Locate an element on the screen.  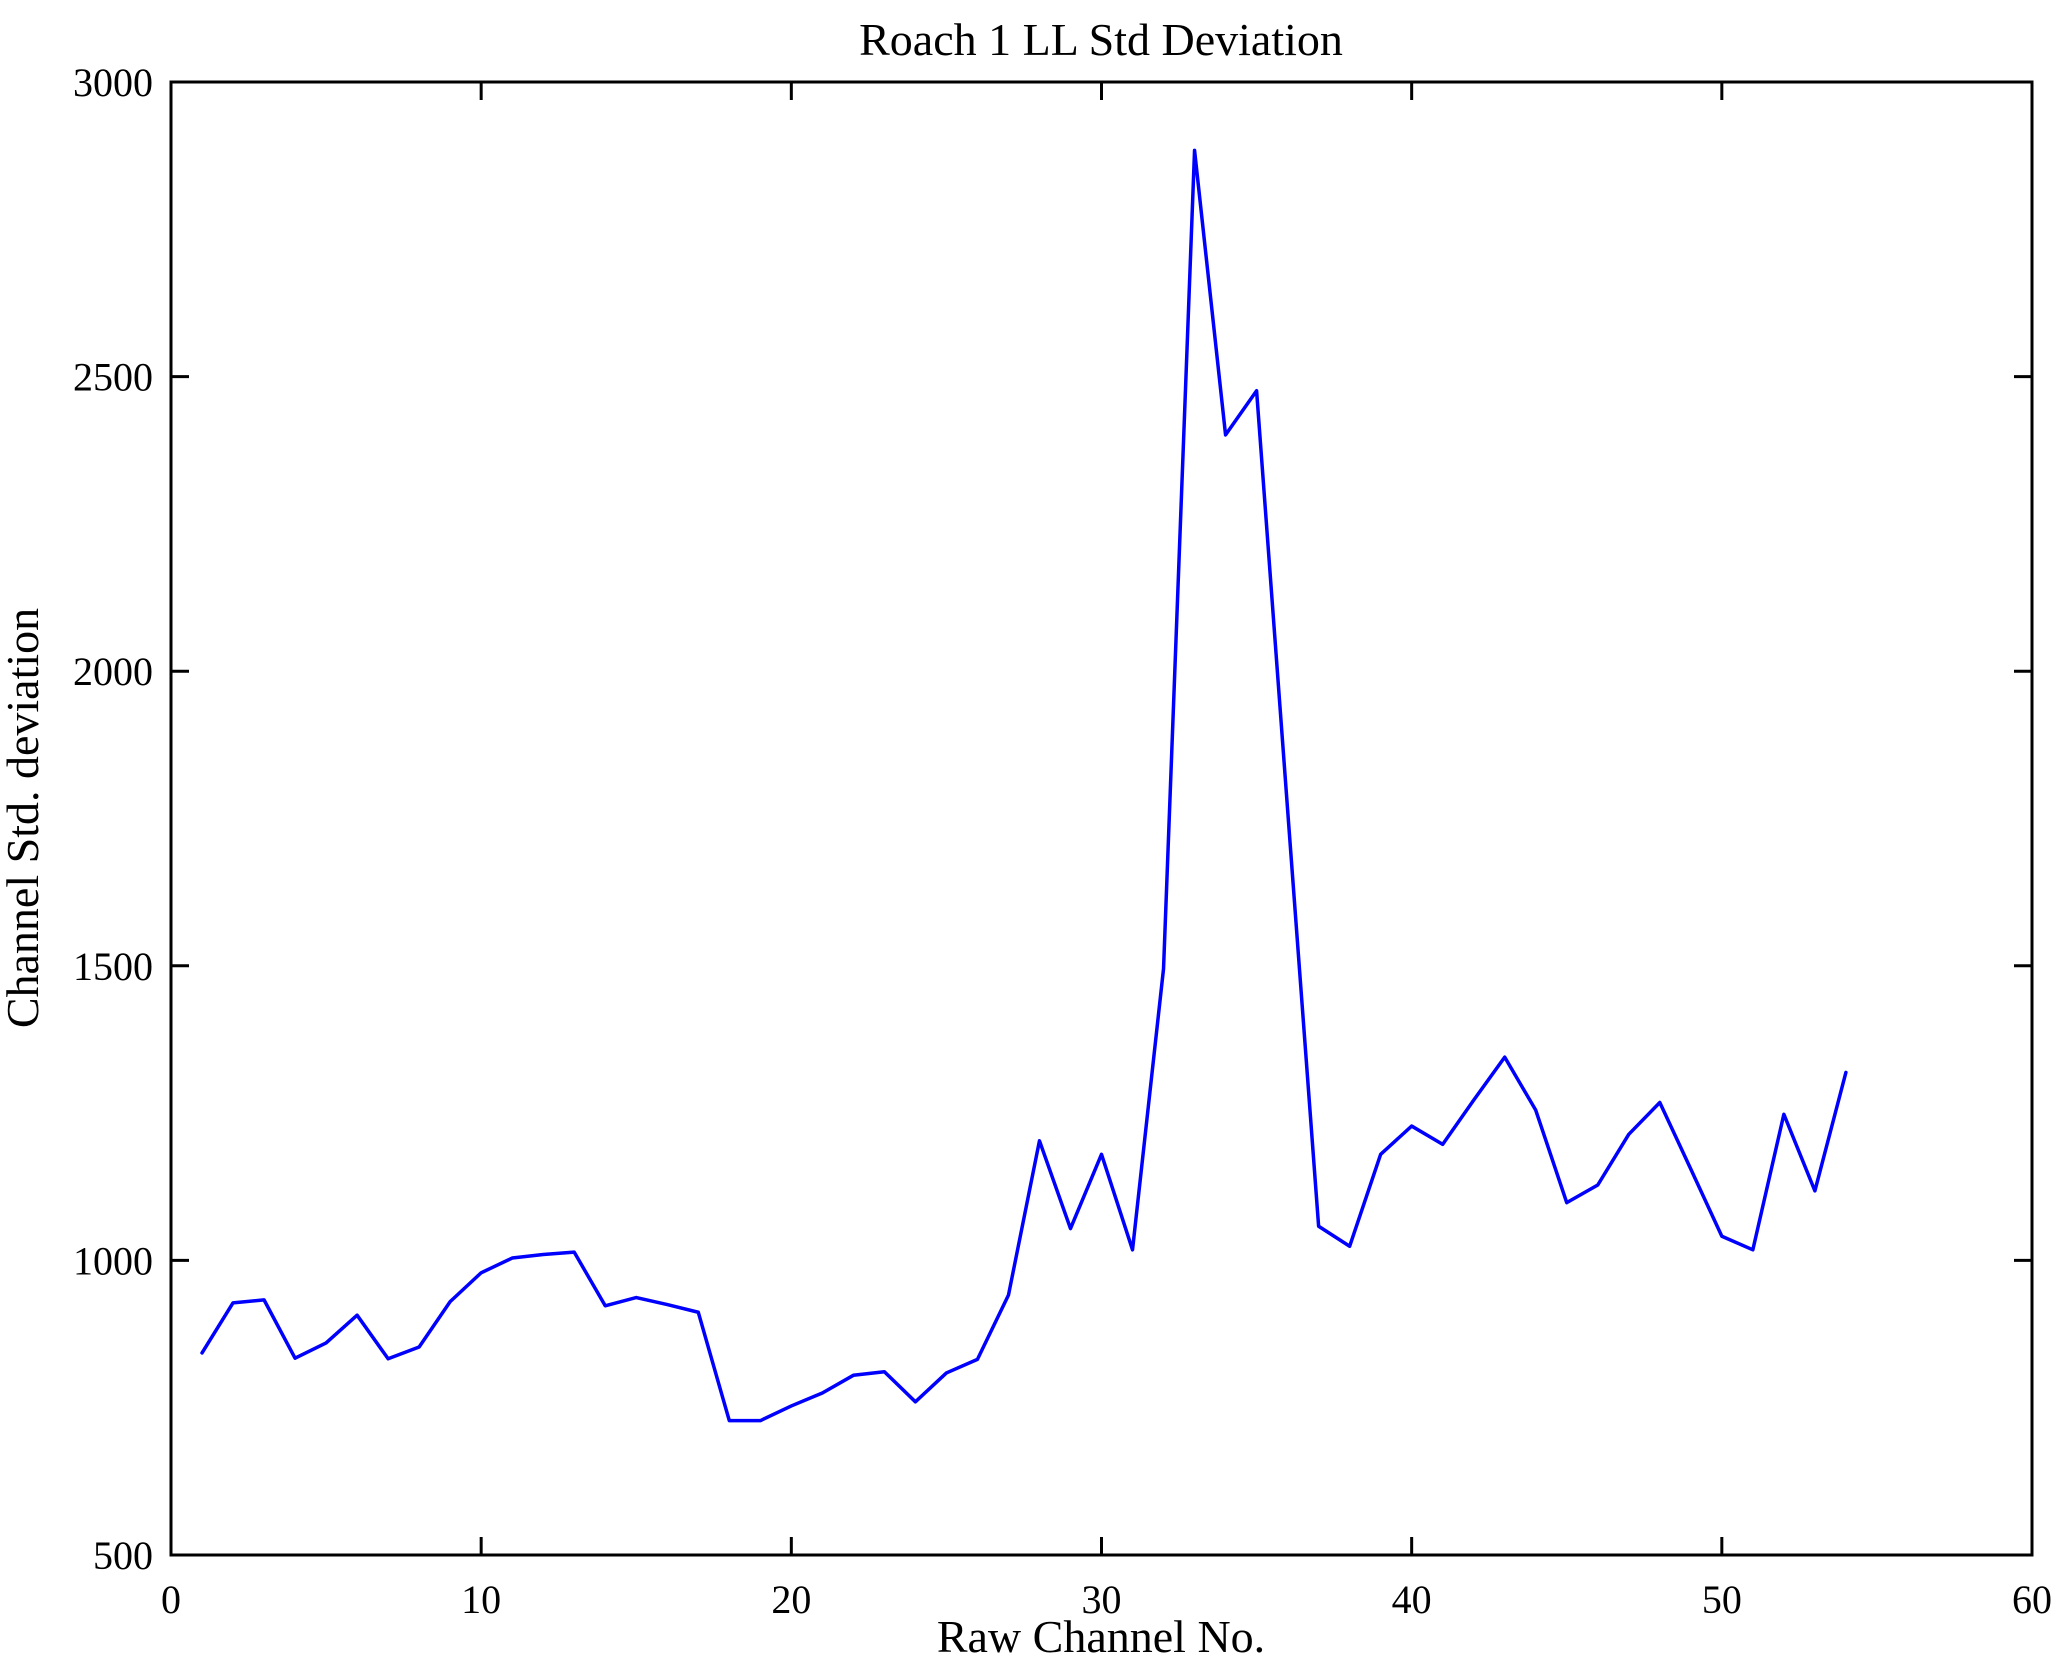
y-tick-label: 2500 is located at coordinates (113, 377).